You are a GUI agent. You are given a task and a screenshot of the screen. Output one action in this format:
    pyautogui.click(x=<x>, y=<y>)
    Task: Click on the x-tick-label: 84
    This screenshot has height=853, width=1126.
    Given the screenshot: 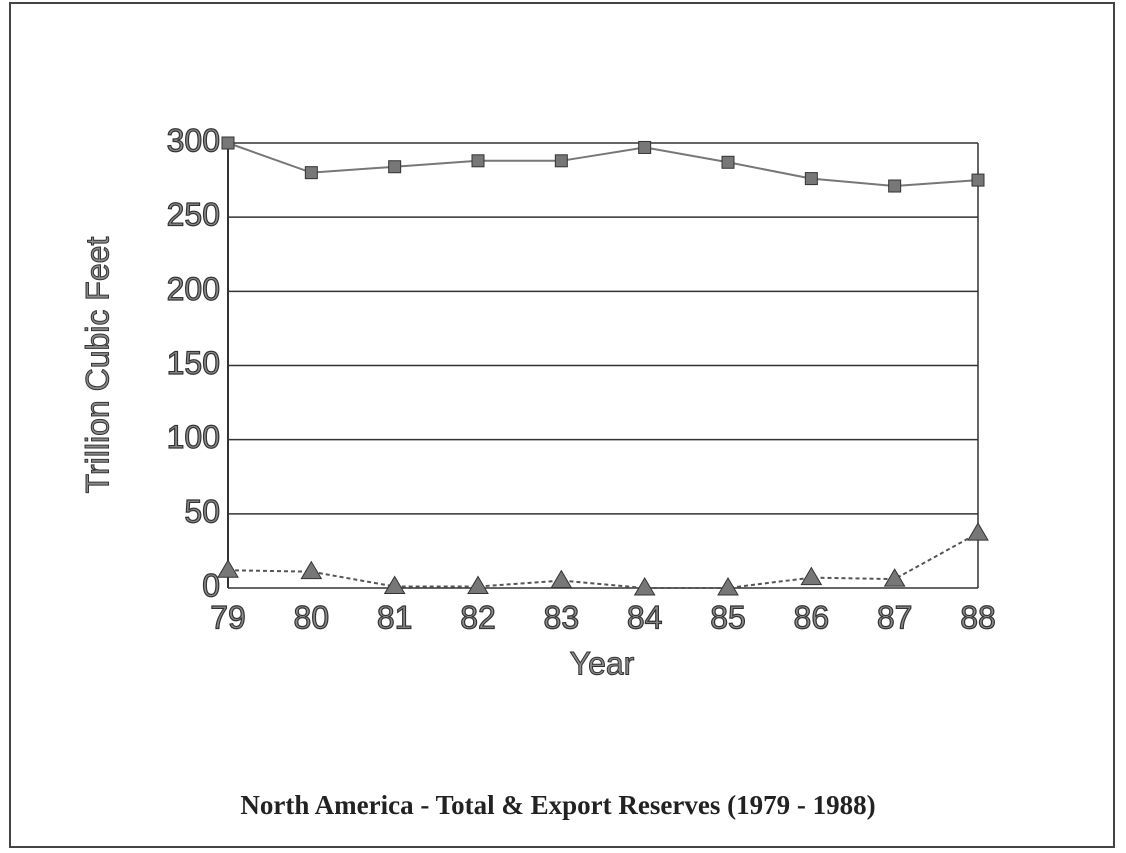 What is the action you would take?
    pyautogui.click(x=645, y=617)
    